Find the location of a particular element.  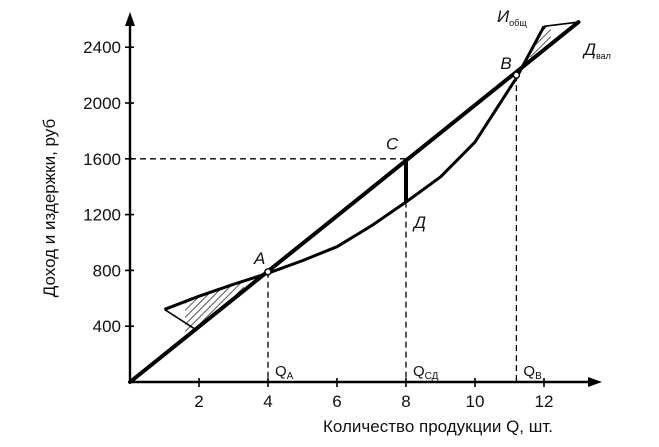

y-tick-label: 1200 is located at coordinates (102, 215).